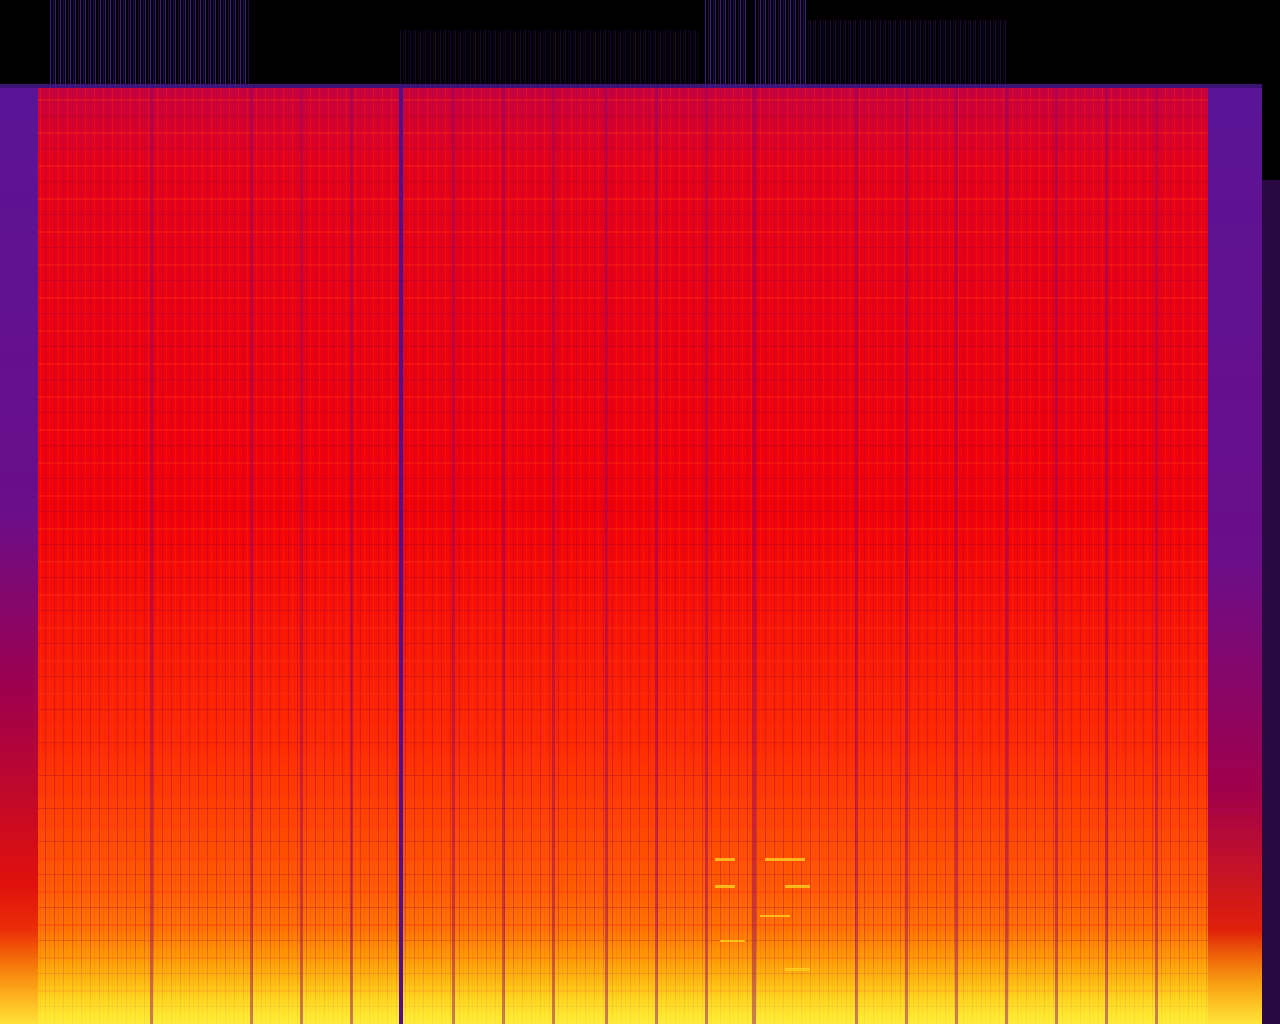 The image size is (1280, 1024). What do you see at coordinates (631, 977) in the screenshot?
I see `low-glow` at bounding box center [631, 977].